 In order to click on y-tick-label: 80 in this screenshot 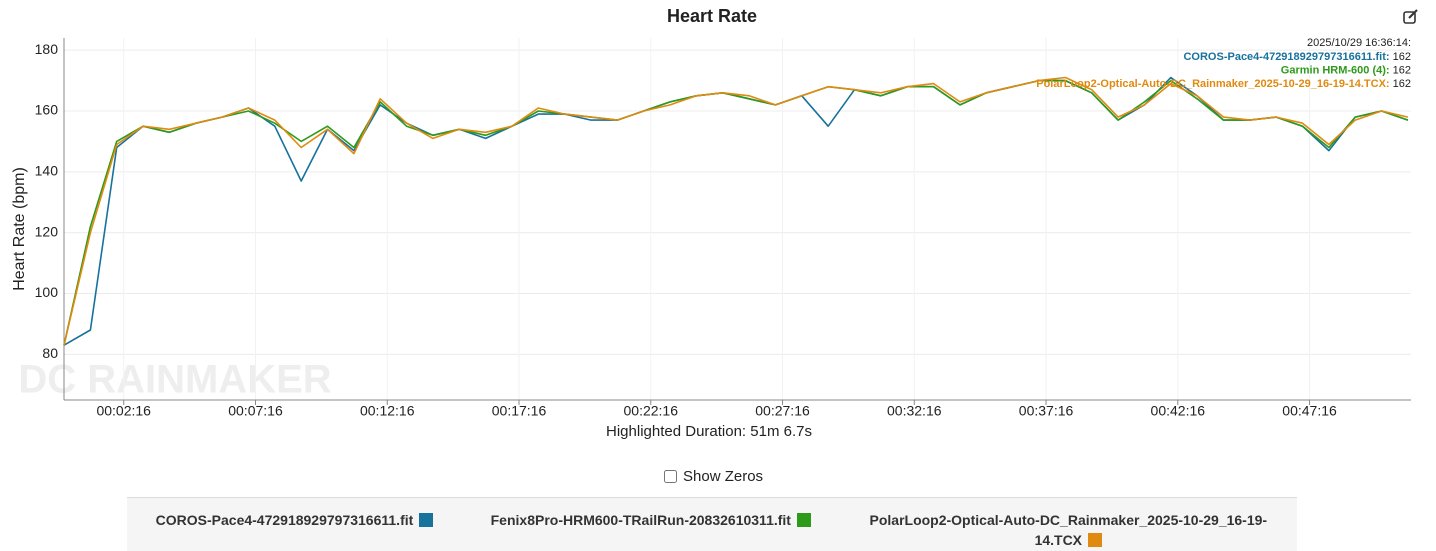, I will do `click(50, 353)`.